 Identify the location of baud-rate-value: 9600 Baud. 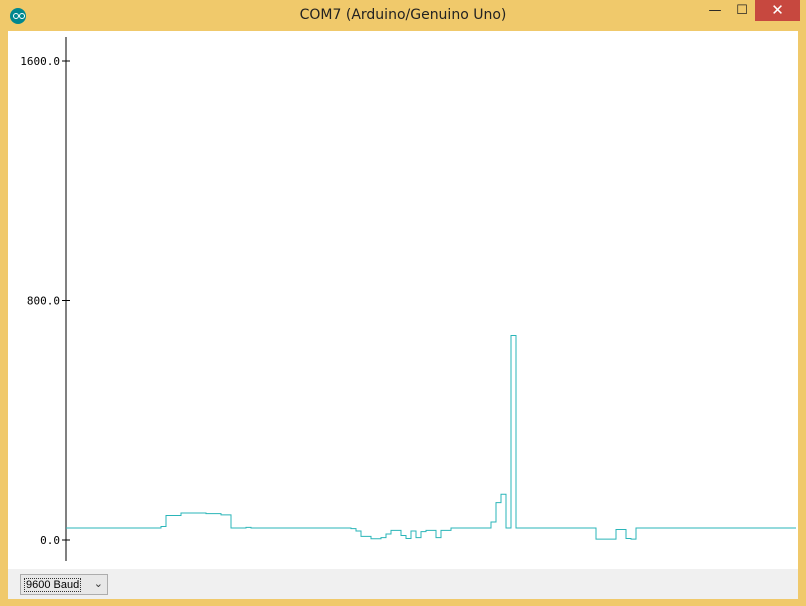
(53, 585).